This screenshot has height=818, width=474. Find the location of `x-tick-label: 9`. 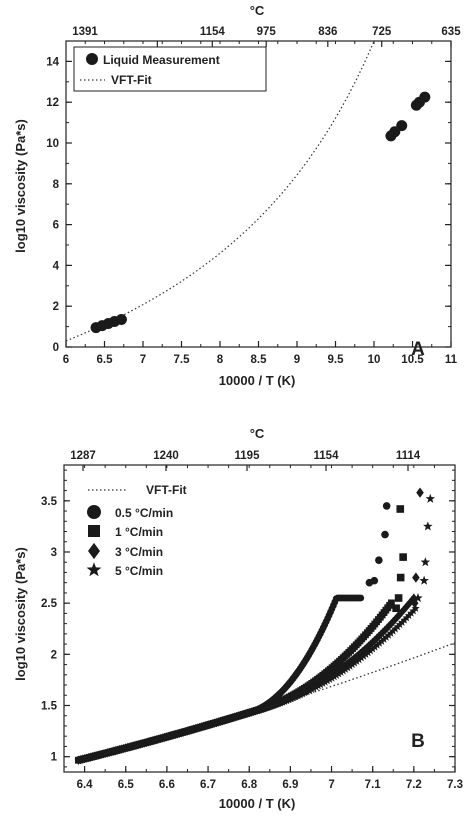

x-tick-label: 9 is located at coordinates (297, 360).